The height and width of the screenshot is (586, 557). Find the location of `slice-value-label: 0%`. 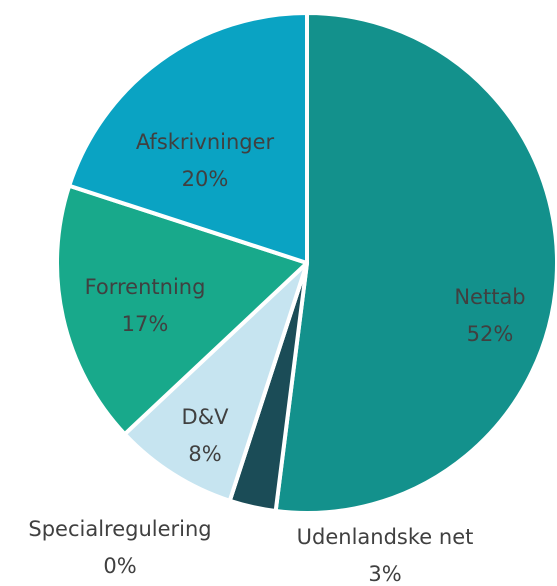

slice-value-label: 0% is located at coordinates (119, 566).